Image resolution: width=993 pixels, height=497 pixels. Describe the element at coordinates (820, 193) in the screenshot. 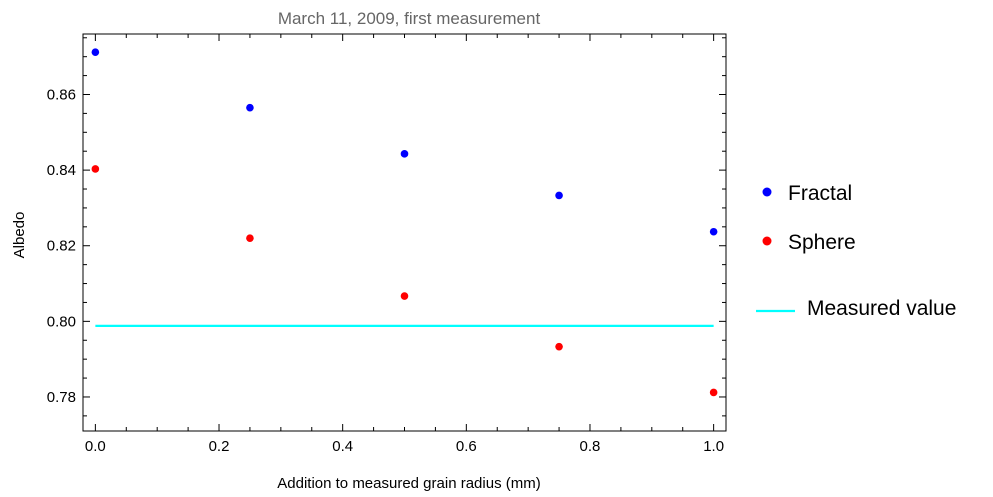

I see `legend-label: Fractal` at that location.